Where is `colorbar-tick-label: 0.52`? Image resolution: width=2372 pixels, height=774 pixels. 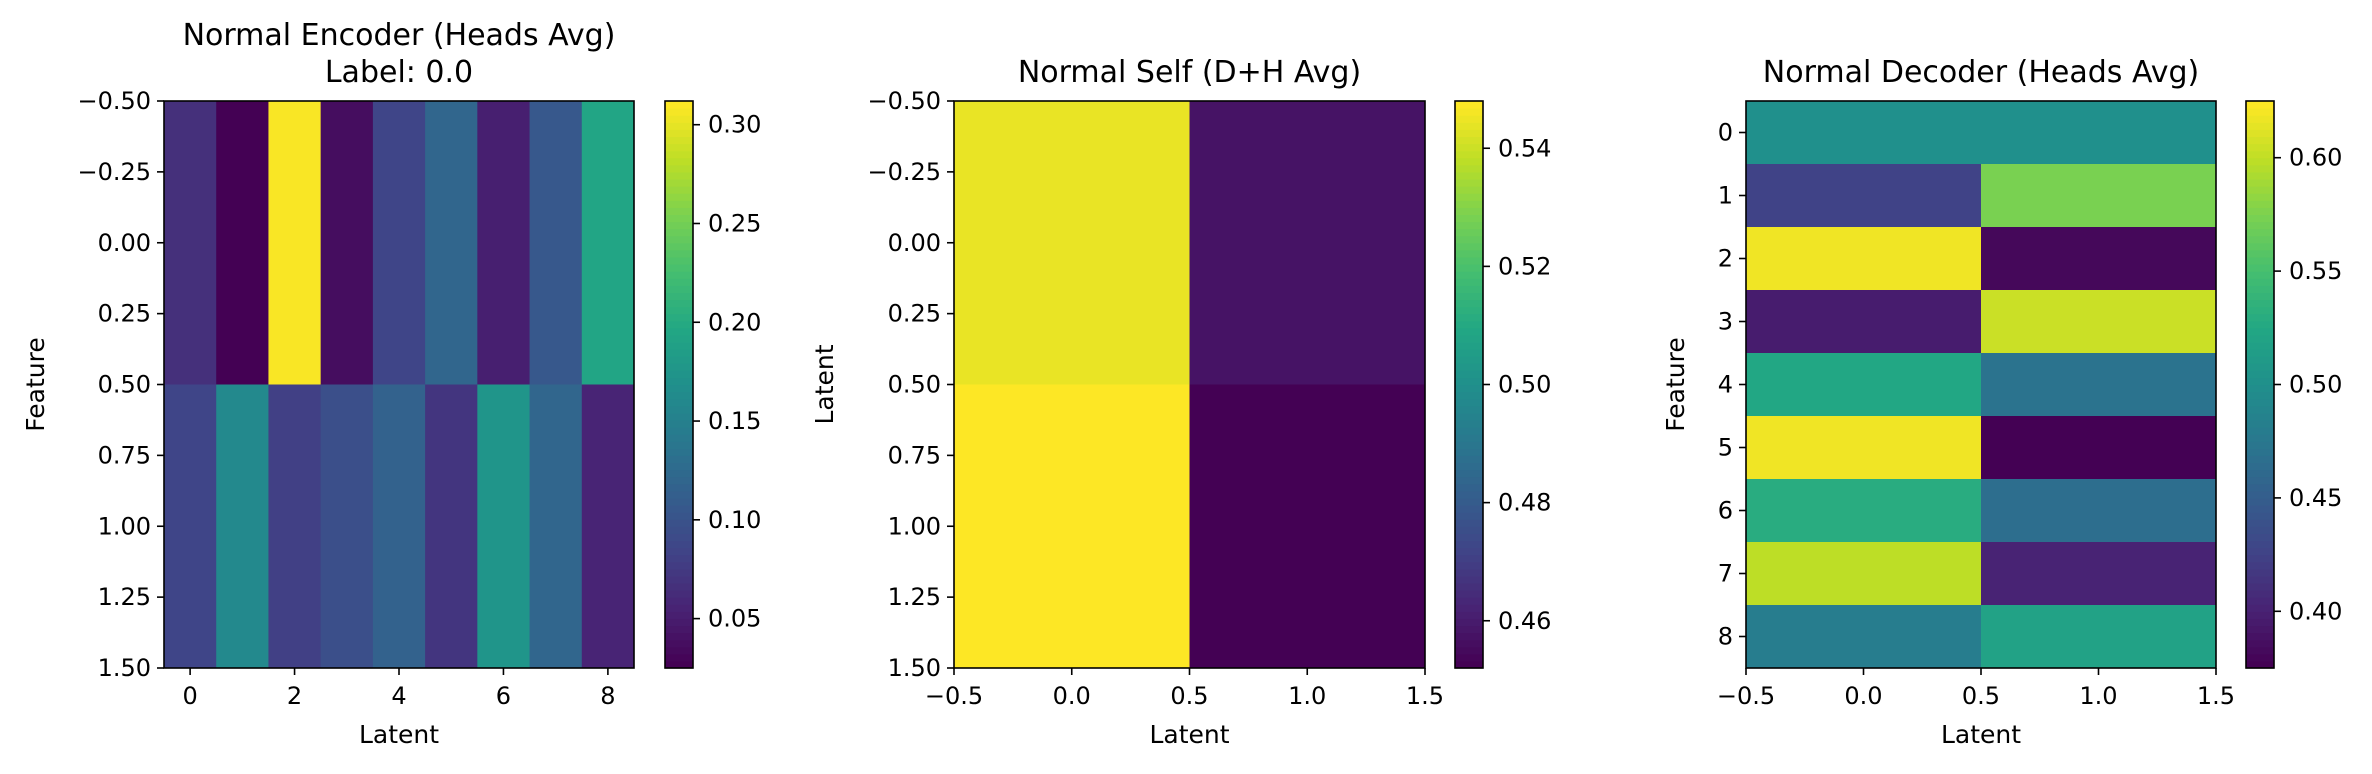 colorbar-tick-label: 0.52 is located at coordinates (1524, 266).